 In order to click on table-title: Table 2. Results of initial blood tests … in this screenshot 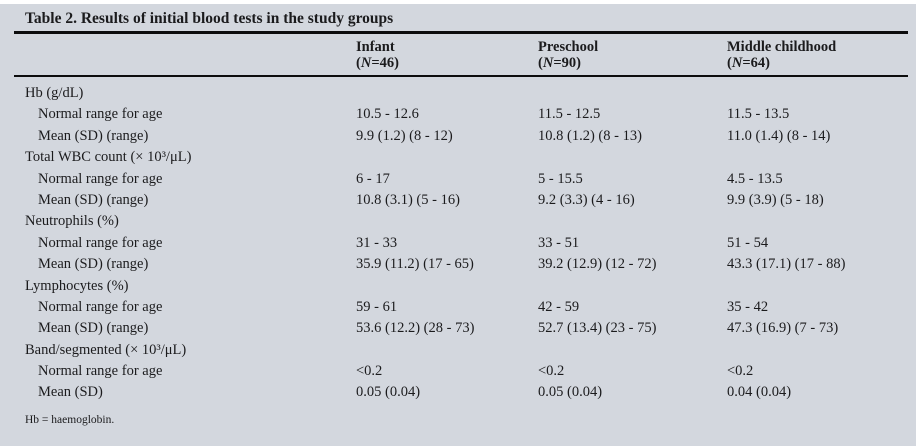, I will do `click(209, 18)`.